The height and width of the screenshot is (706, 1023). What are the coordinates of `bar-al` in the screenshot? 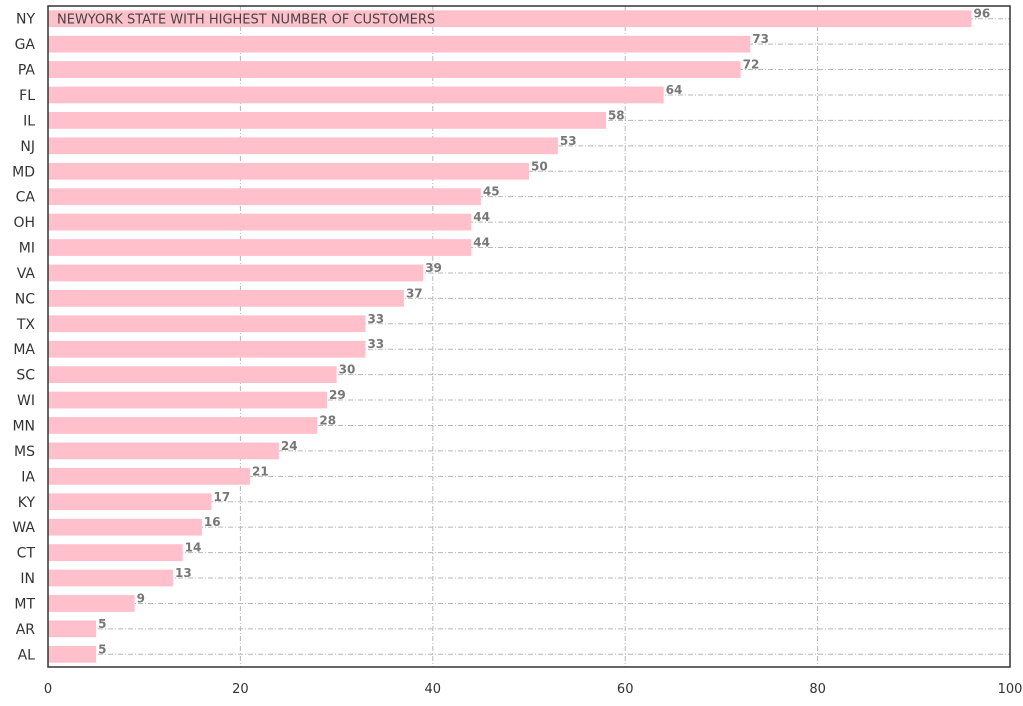 It's located at (72, 654).